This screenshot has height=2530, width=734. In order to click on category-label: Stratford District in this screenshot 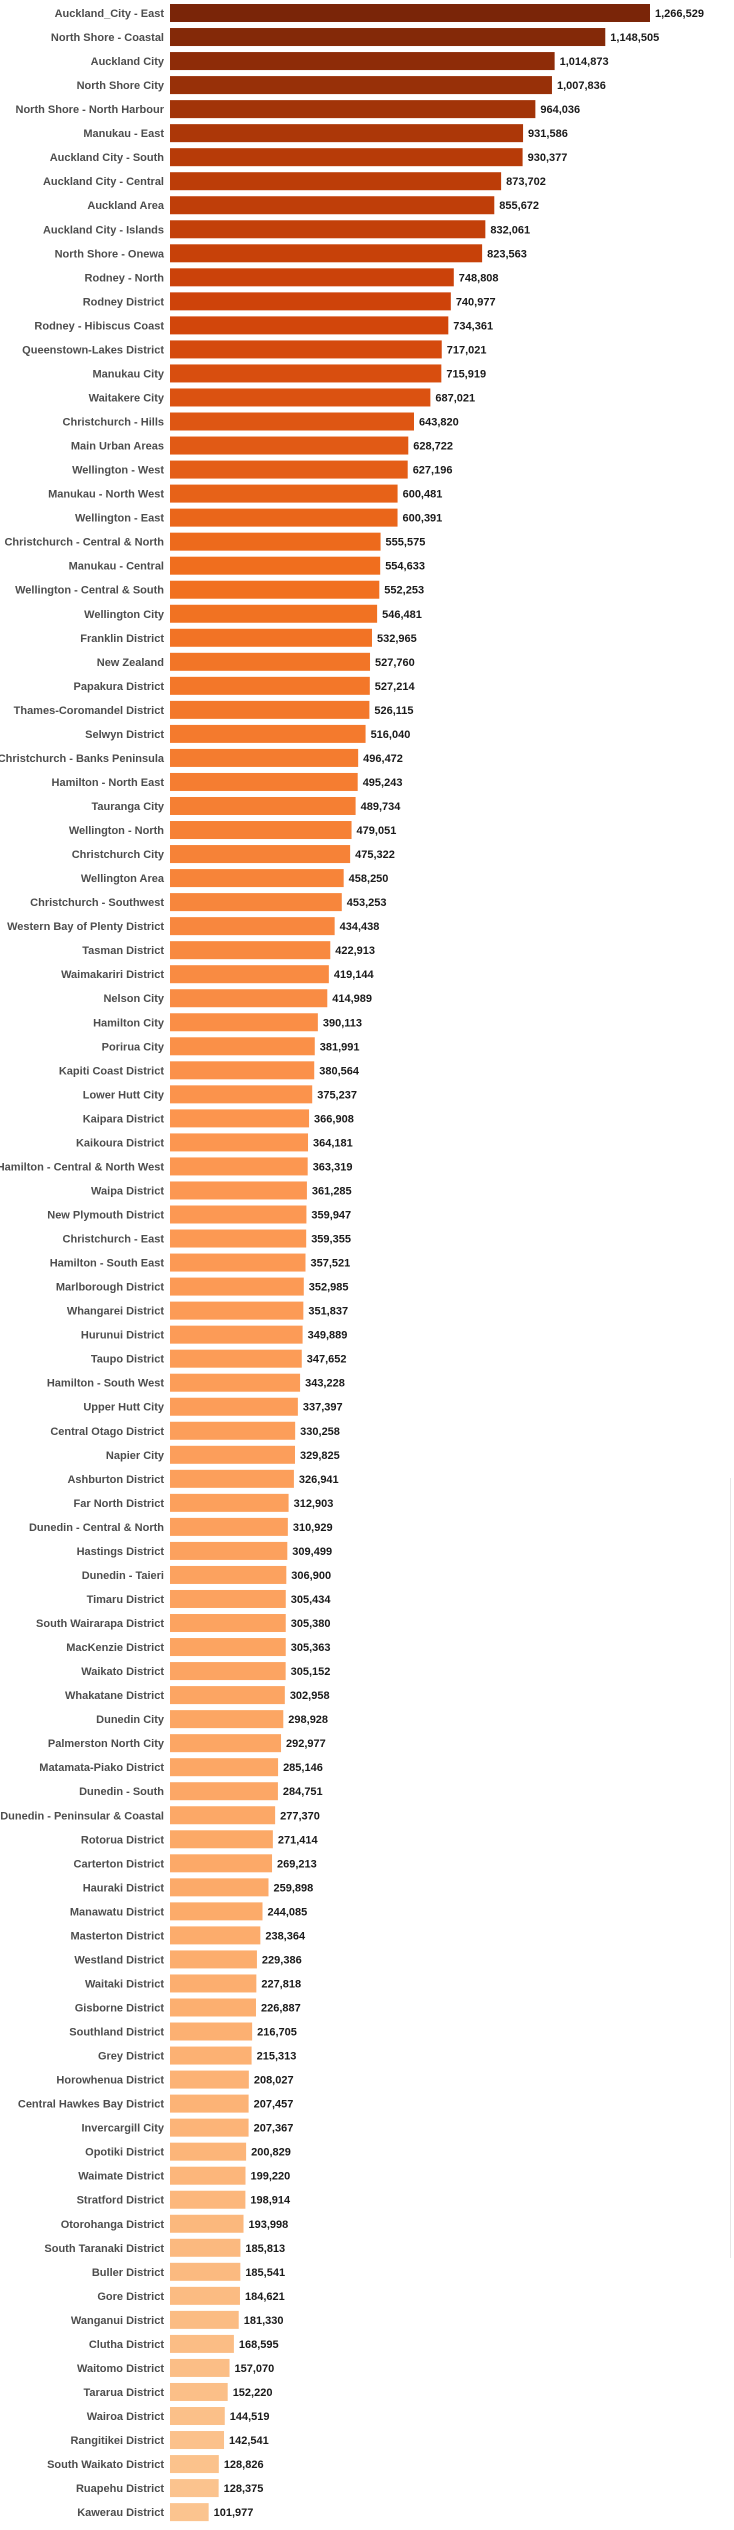, I will do `click(121, 2201)`.